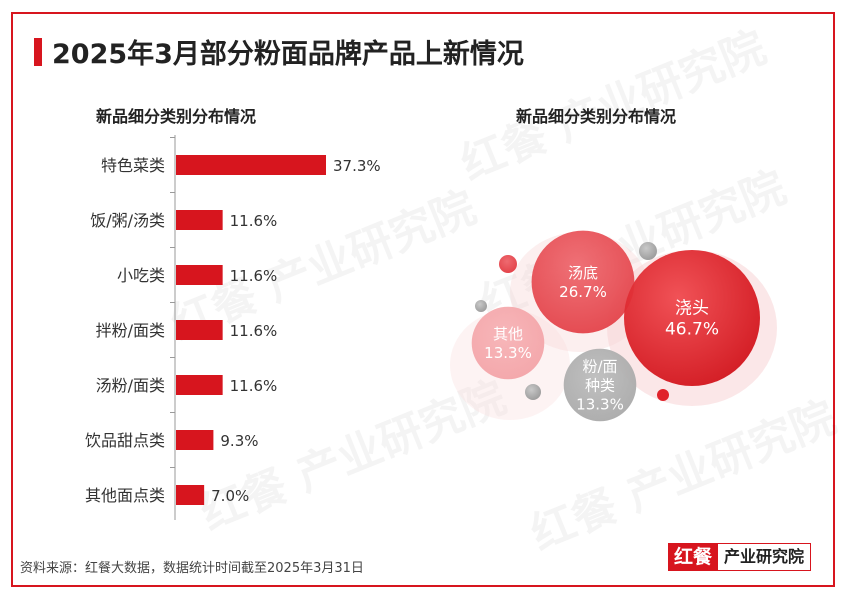 The image size is (850, 599). What do you see at coordinates (125, 440) in the screenshot?
I see `category-label: 饮品甜点类` at bounding box center [125, 440].